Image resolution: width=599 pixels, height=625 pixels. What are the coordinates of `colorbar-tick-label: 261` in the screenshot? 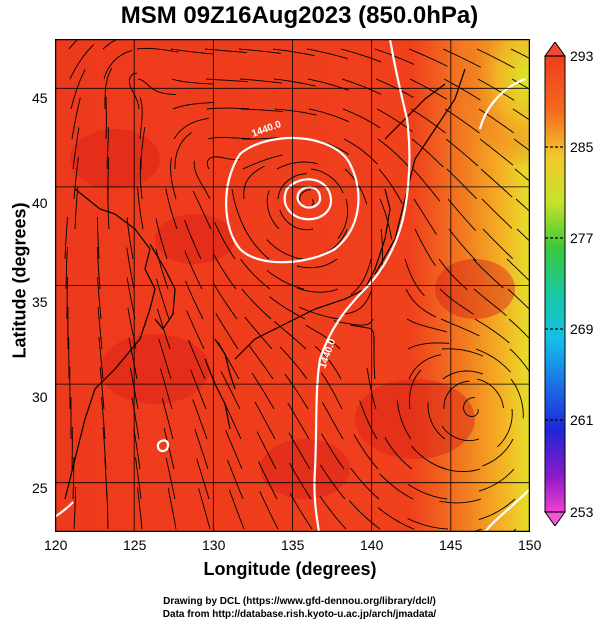 It's located at (582, 420).